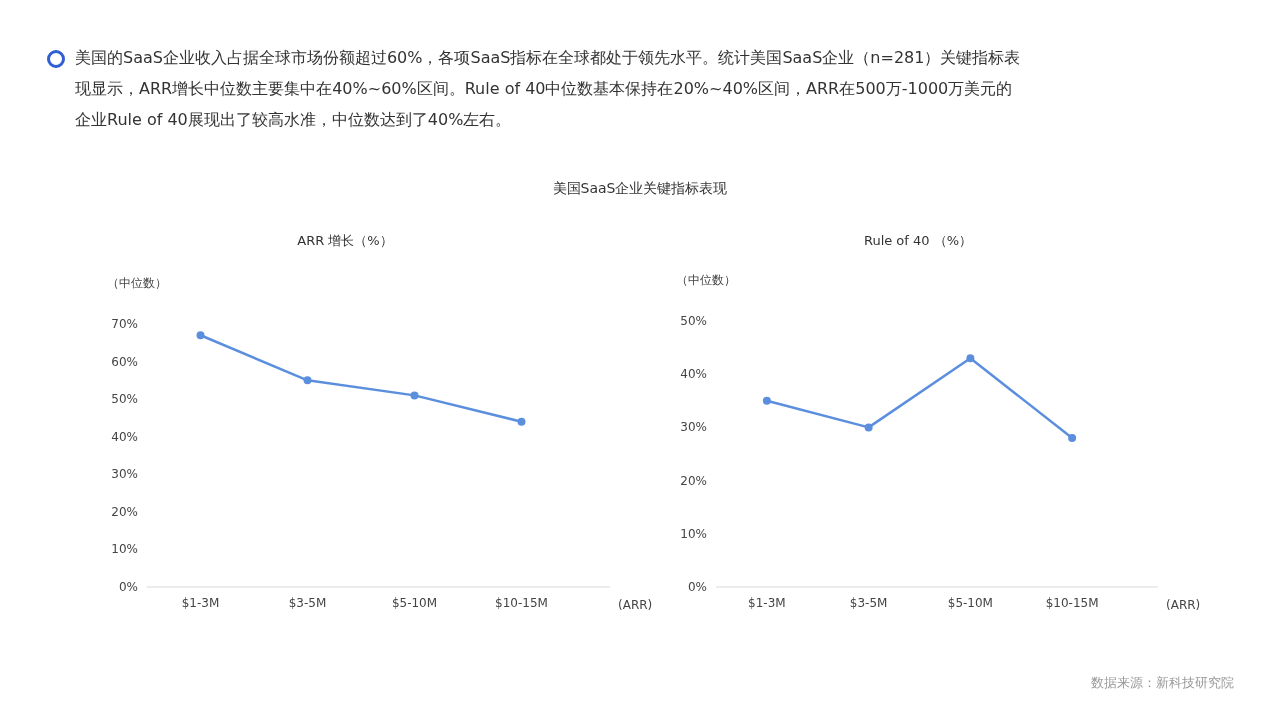 The width and height of the screenshot is (1280, 720). I want to click on y-tick-label: 70%, so click(124, 324).